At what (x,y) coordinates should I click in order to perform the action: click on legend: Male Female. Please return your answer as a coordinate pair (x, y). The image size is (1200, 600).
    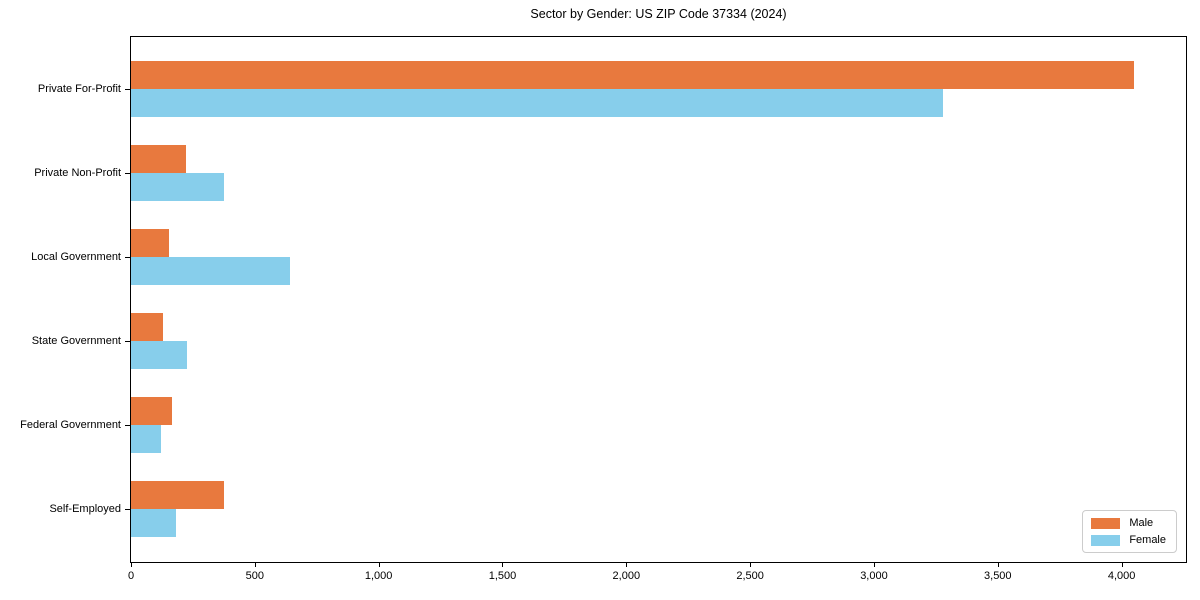
    Looking at the image, I should click on (1129, 531).